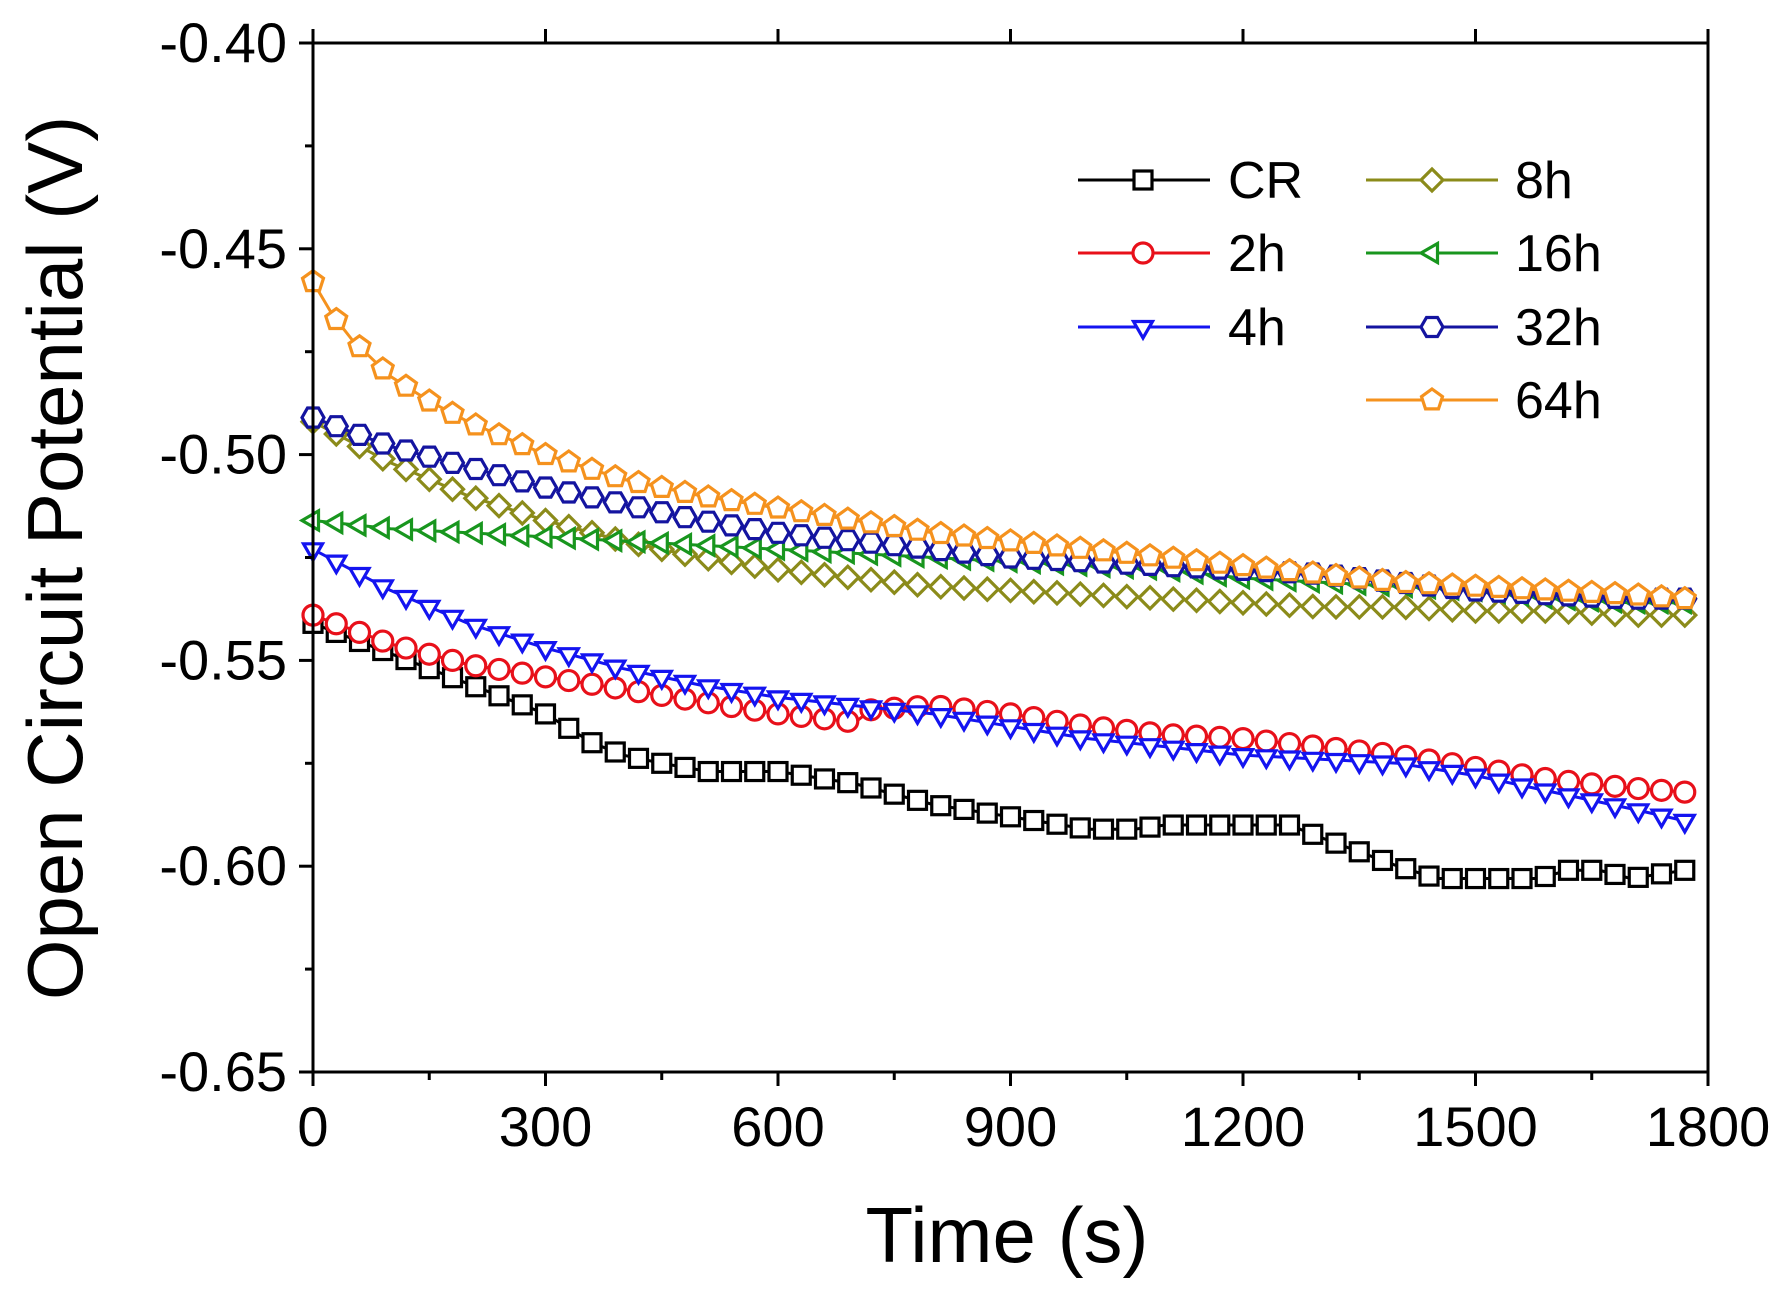  Describe the element at coordinates (1558, 254) in the screenshot. I see `legend-label: 16h` at that location.